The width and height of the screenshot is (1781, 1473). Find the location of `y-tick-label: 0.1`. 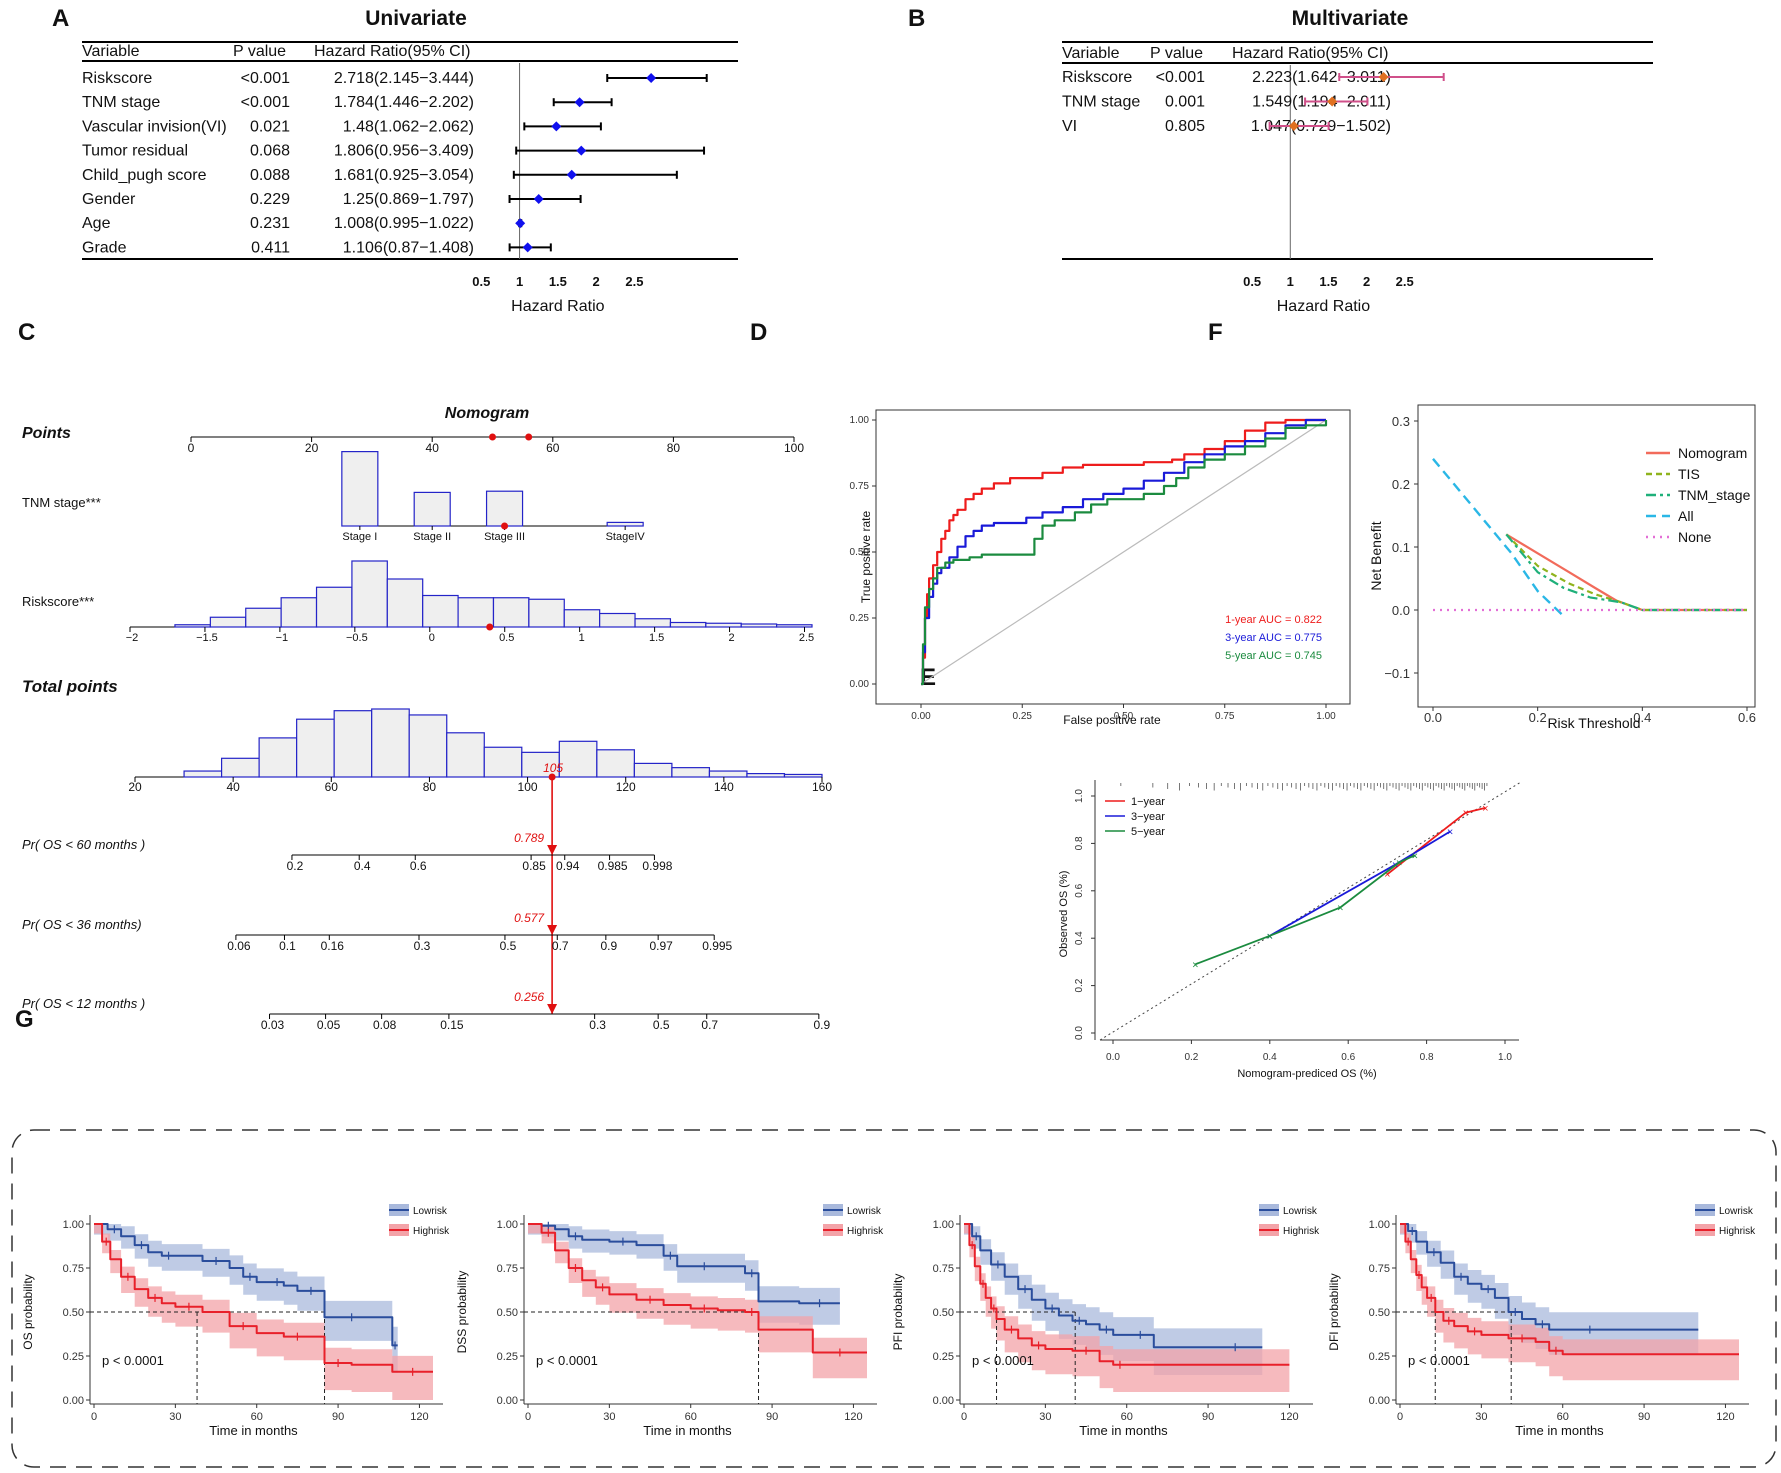

y-tick-label: 0.1 is located at coordinates (1401, 547).